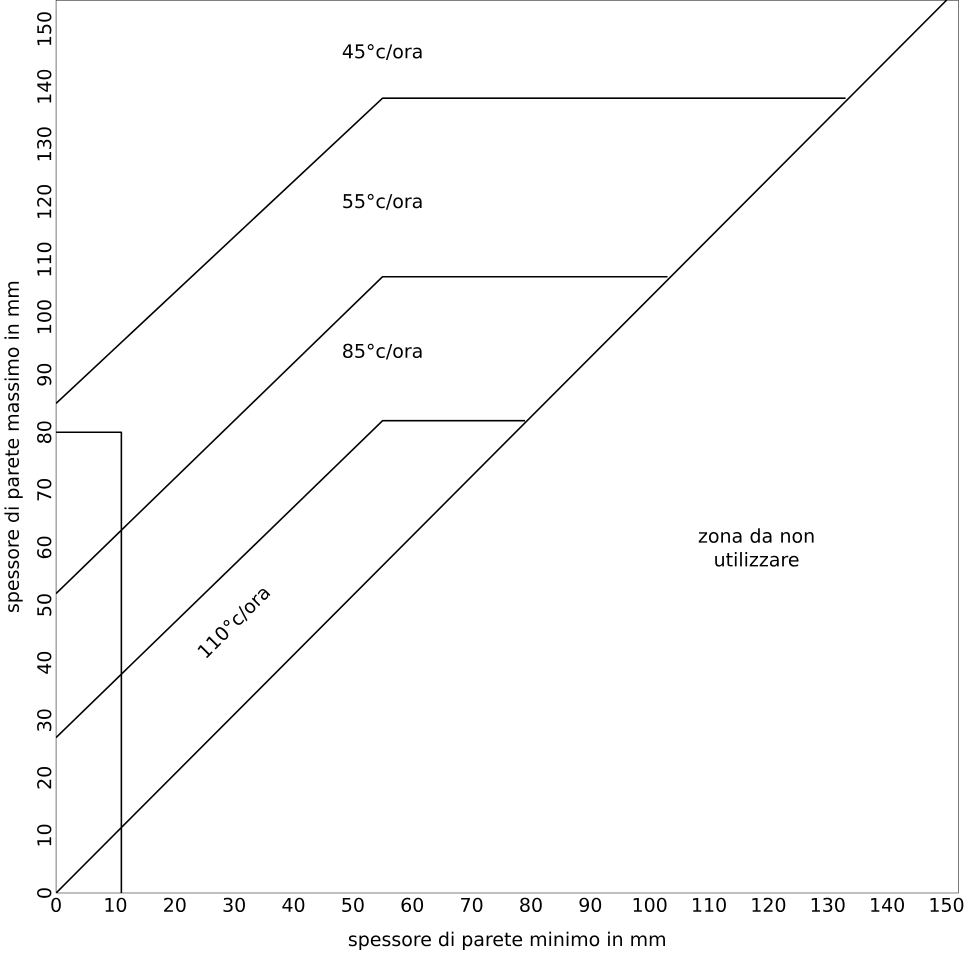  I want to click on y-tick-label: 50, so click(44, 605).